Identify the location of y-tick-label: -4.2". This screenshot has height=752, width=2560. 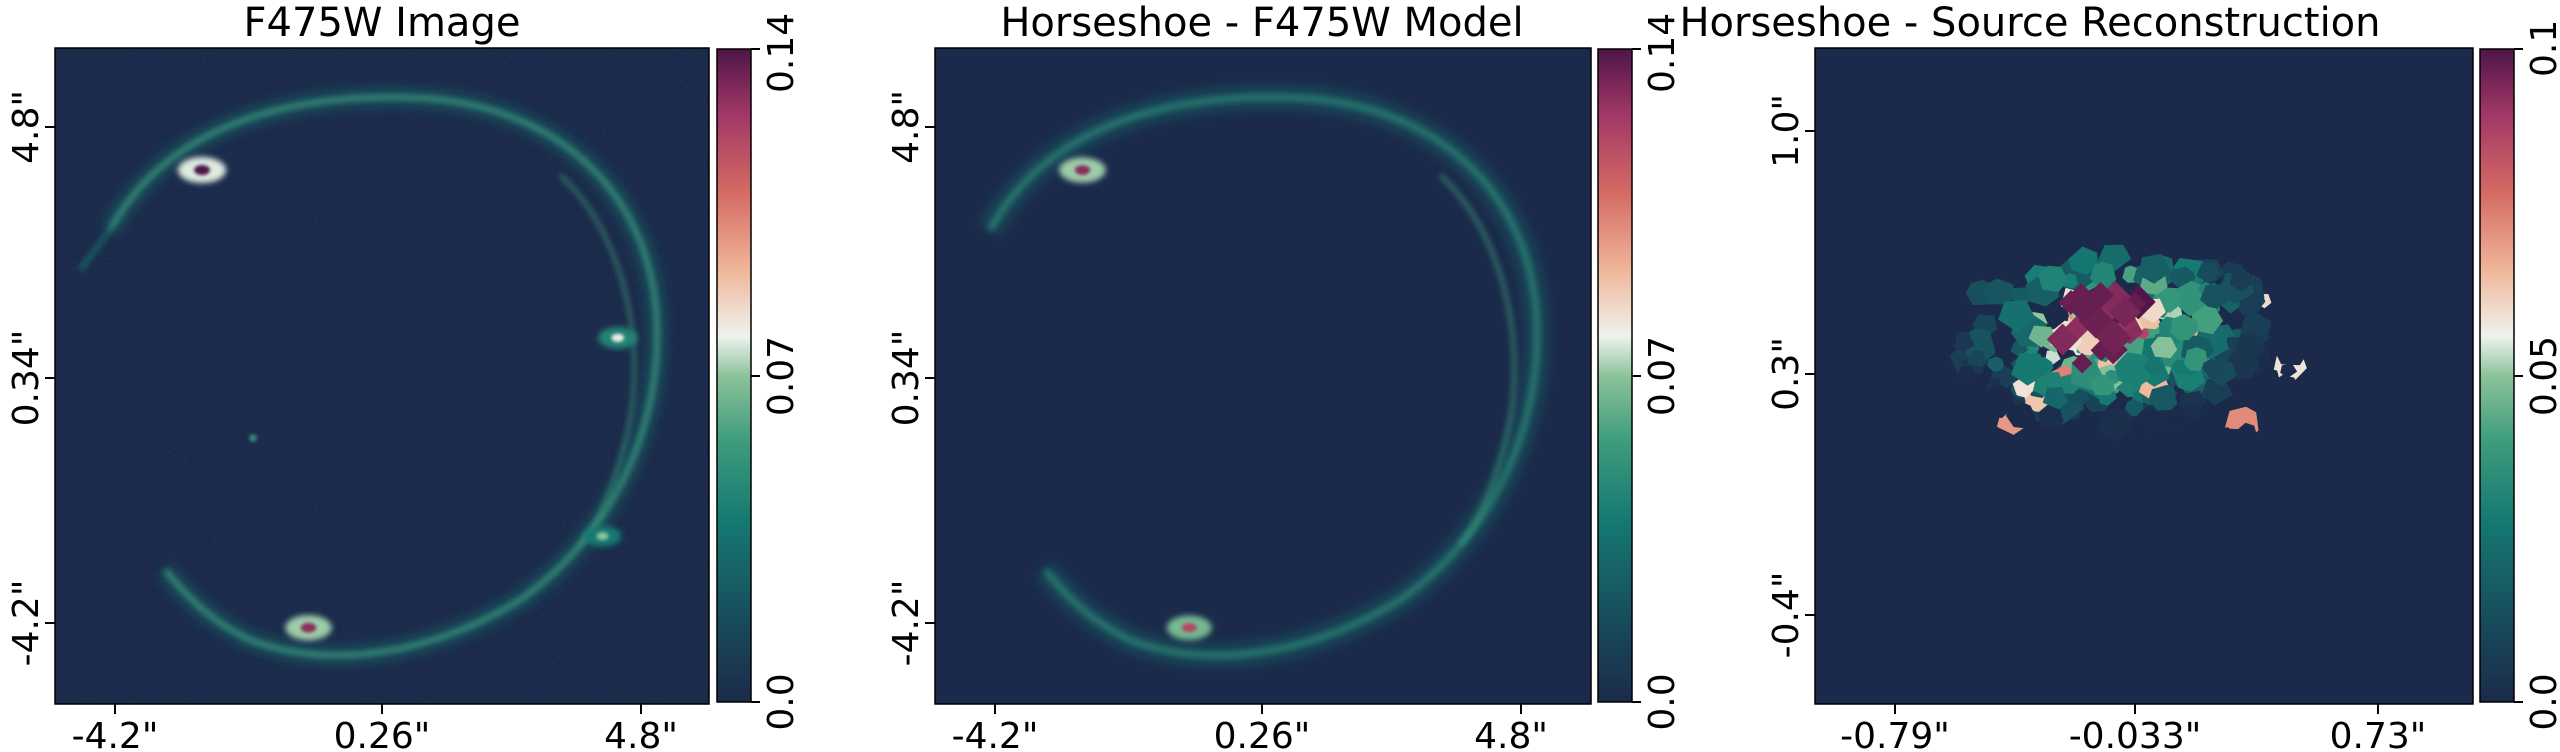
(26, 623).